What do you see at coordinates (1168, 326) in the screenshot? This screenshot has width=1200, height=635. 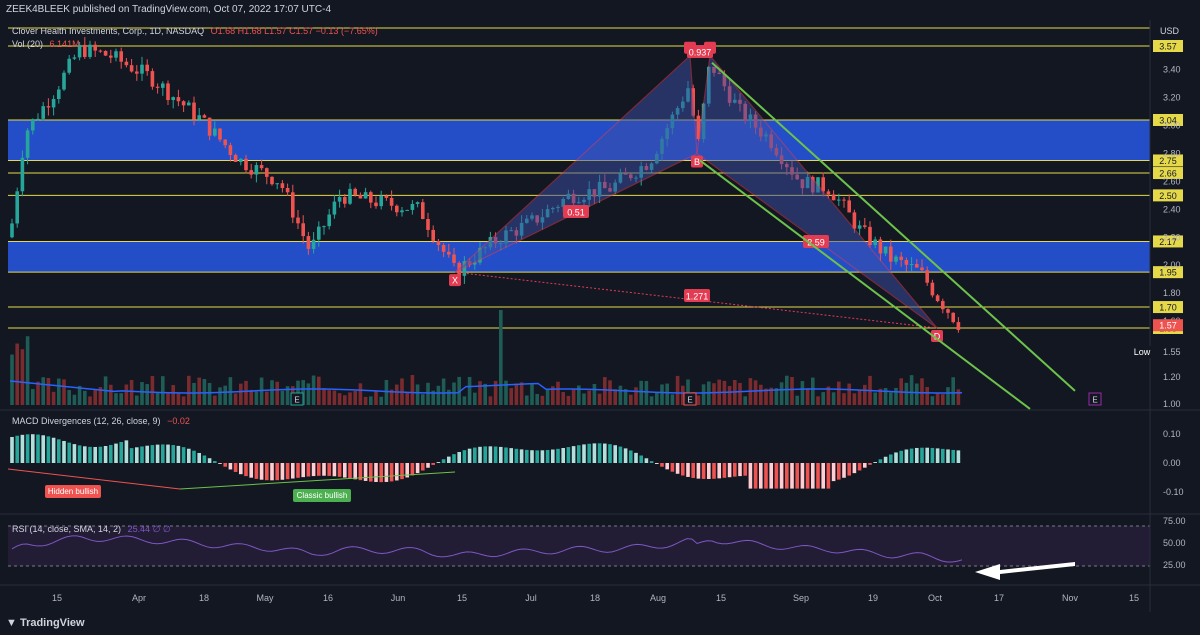 I see `last-price-label: 1.57` at bounding box center [1168, 326].